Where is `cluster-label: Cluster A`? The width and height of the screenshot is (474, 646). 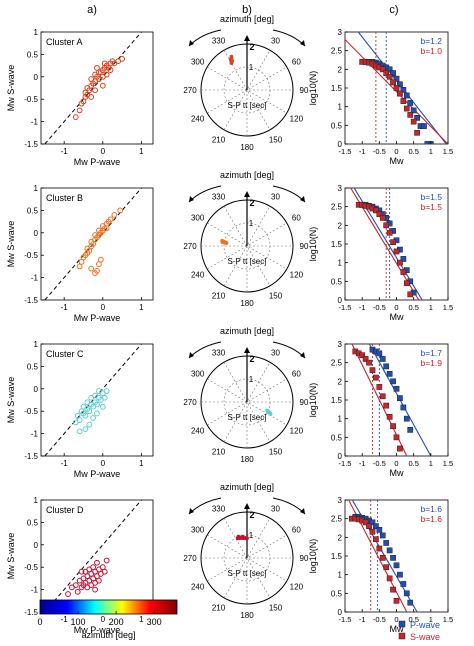
cluster-label: Cluster A is located at coordinates (64, 42).